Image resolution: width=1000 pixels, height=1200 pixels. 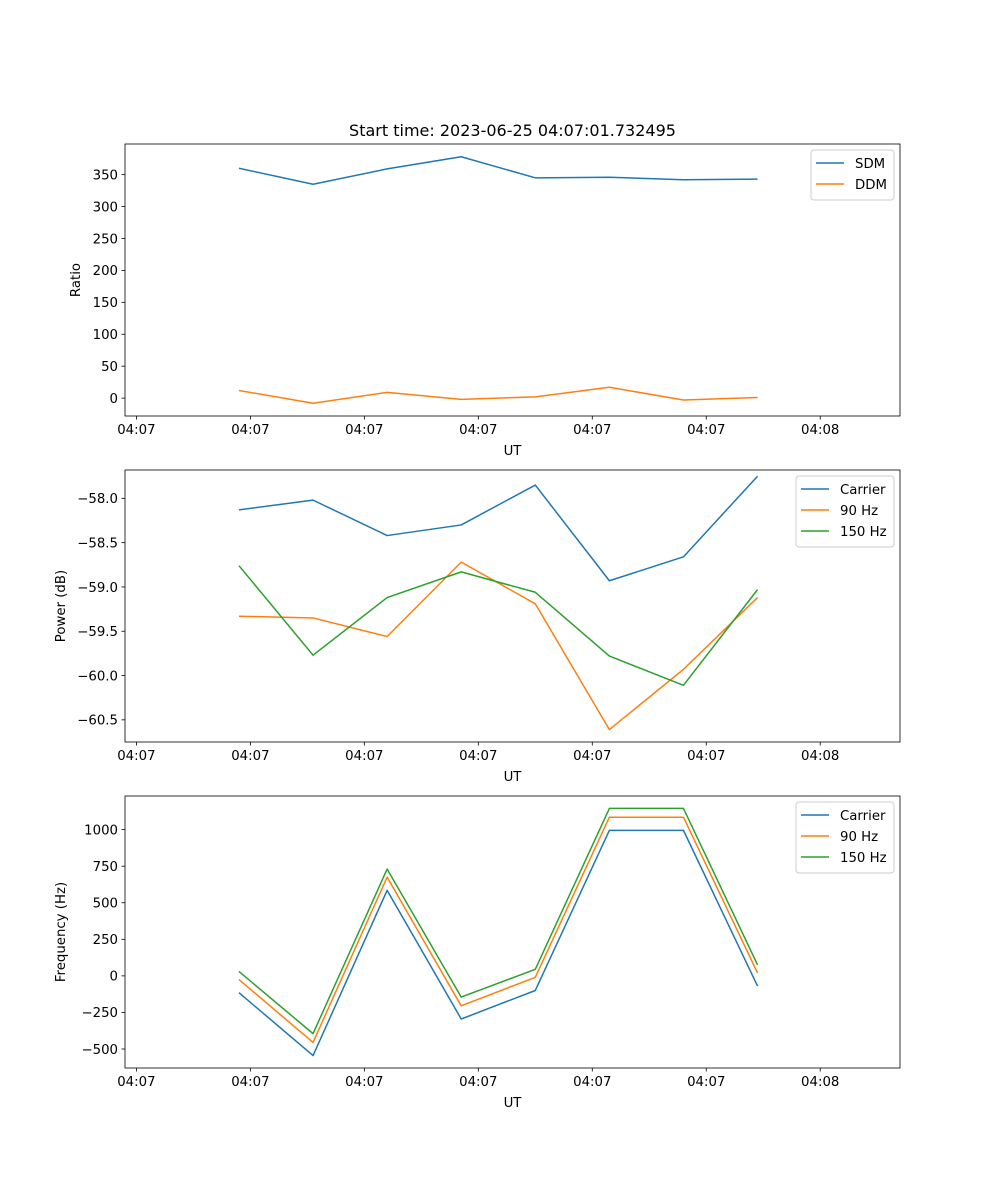 What do you see at coordinates (105, 904) in the screenshot?
I see `y-tick-label: 500` at bounding box center [105, 904].